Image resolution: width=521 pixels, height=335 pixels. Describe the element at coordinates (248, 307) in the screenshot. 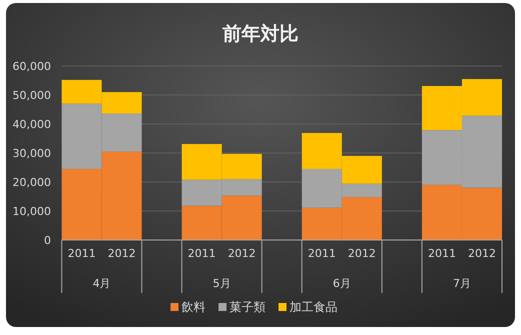

I see `legend-label: 菓子類` at that location.